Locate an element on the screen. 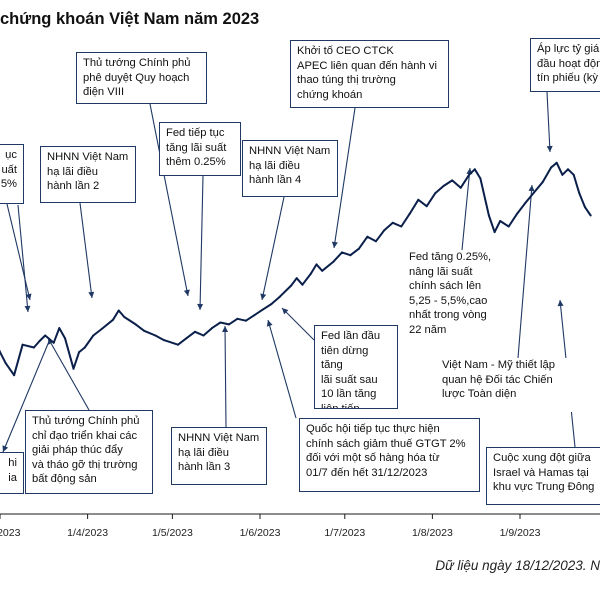  x-tick-label: 1/5/2023 is located at coordinates (172, 533).